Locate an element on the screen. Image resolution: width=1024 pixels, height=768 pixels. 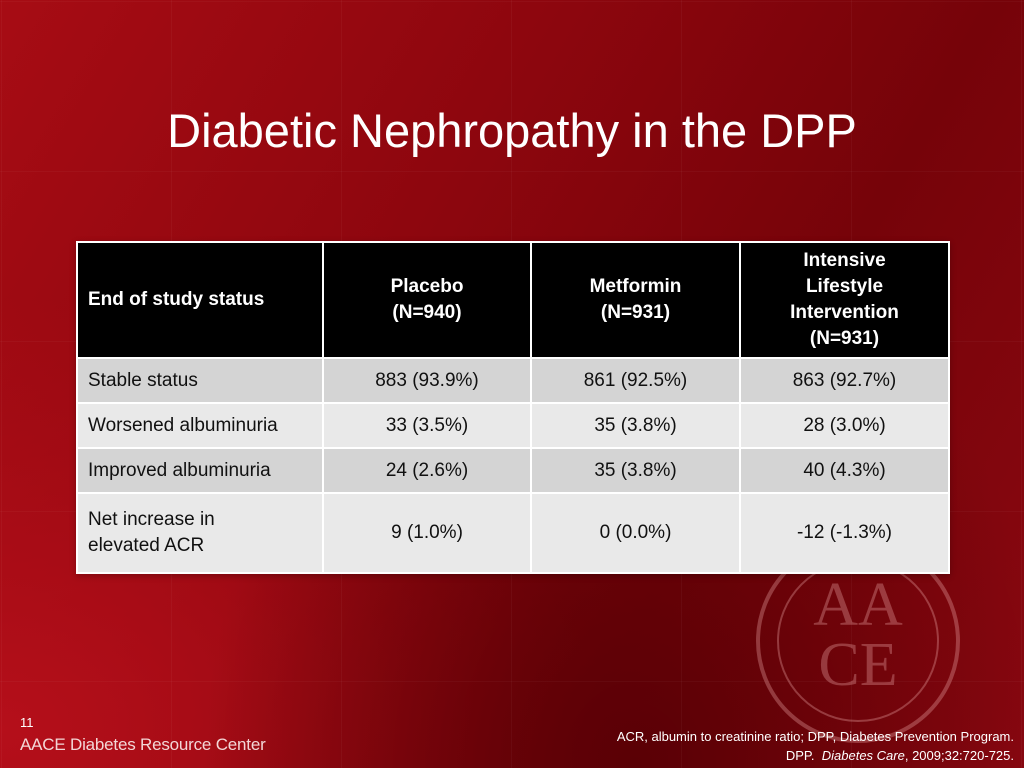
cell-placebo: 883 (93.9%) is located at coordinates (427, 380).